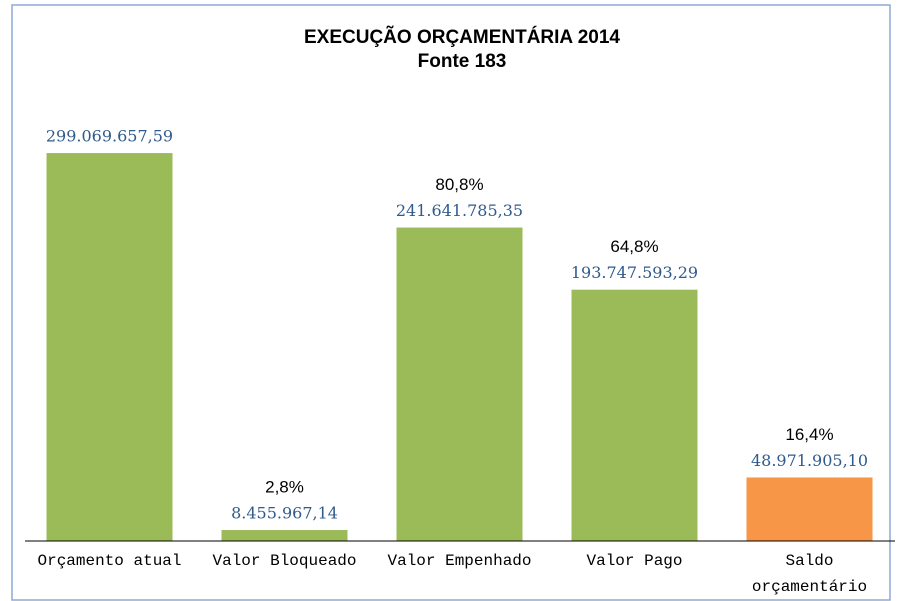  I want to click on value-label: 8.455.967,14, so click(284, 513).